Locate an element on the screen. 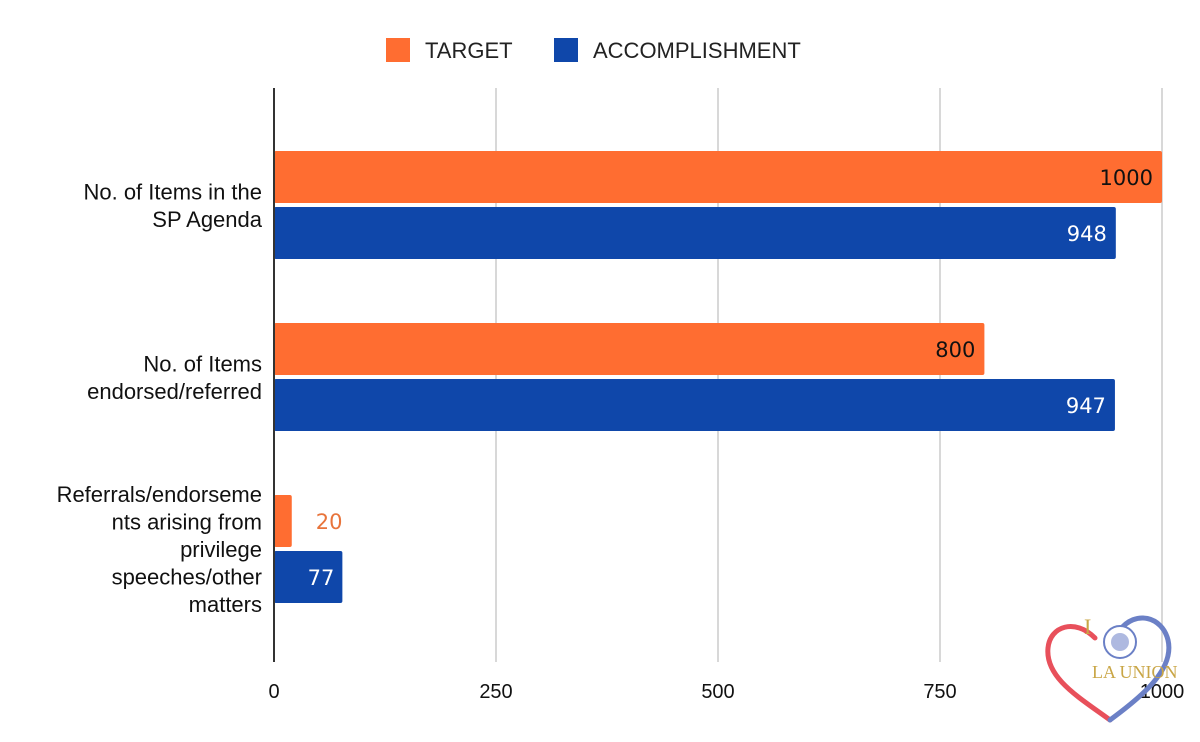 The height and width of the screenshot is (742, 1200). data-label-accomplishment-2: 77 is located at coordinates (321, 578).